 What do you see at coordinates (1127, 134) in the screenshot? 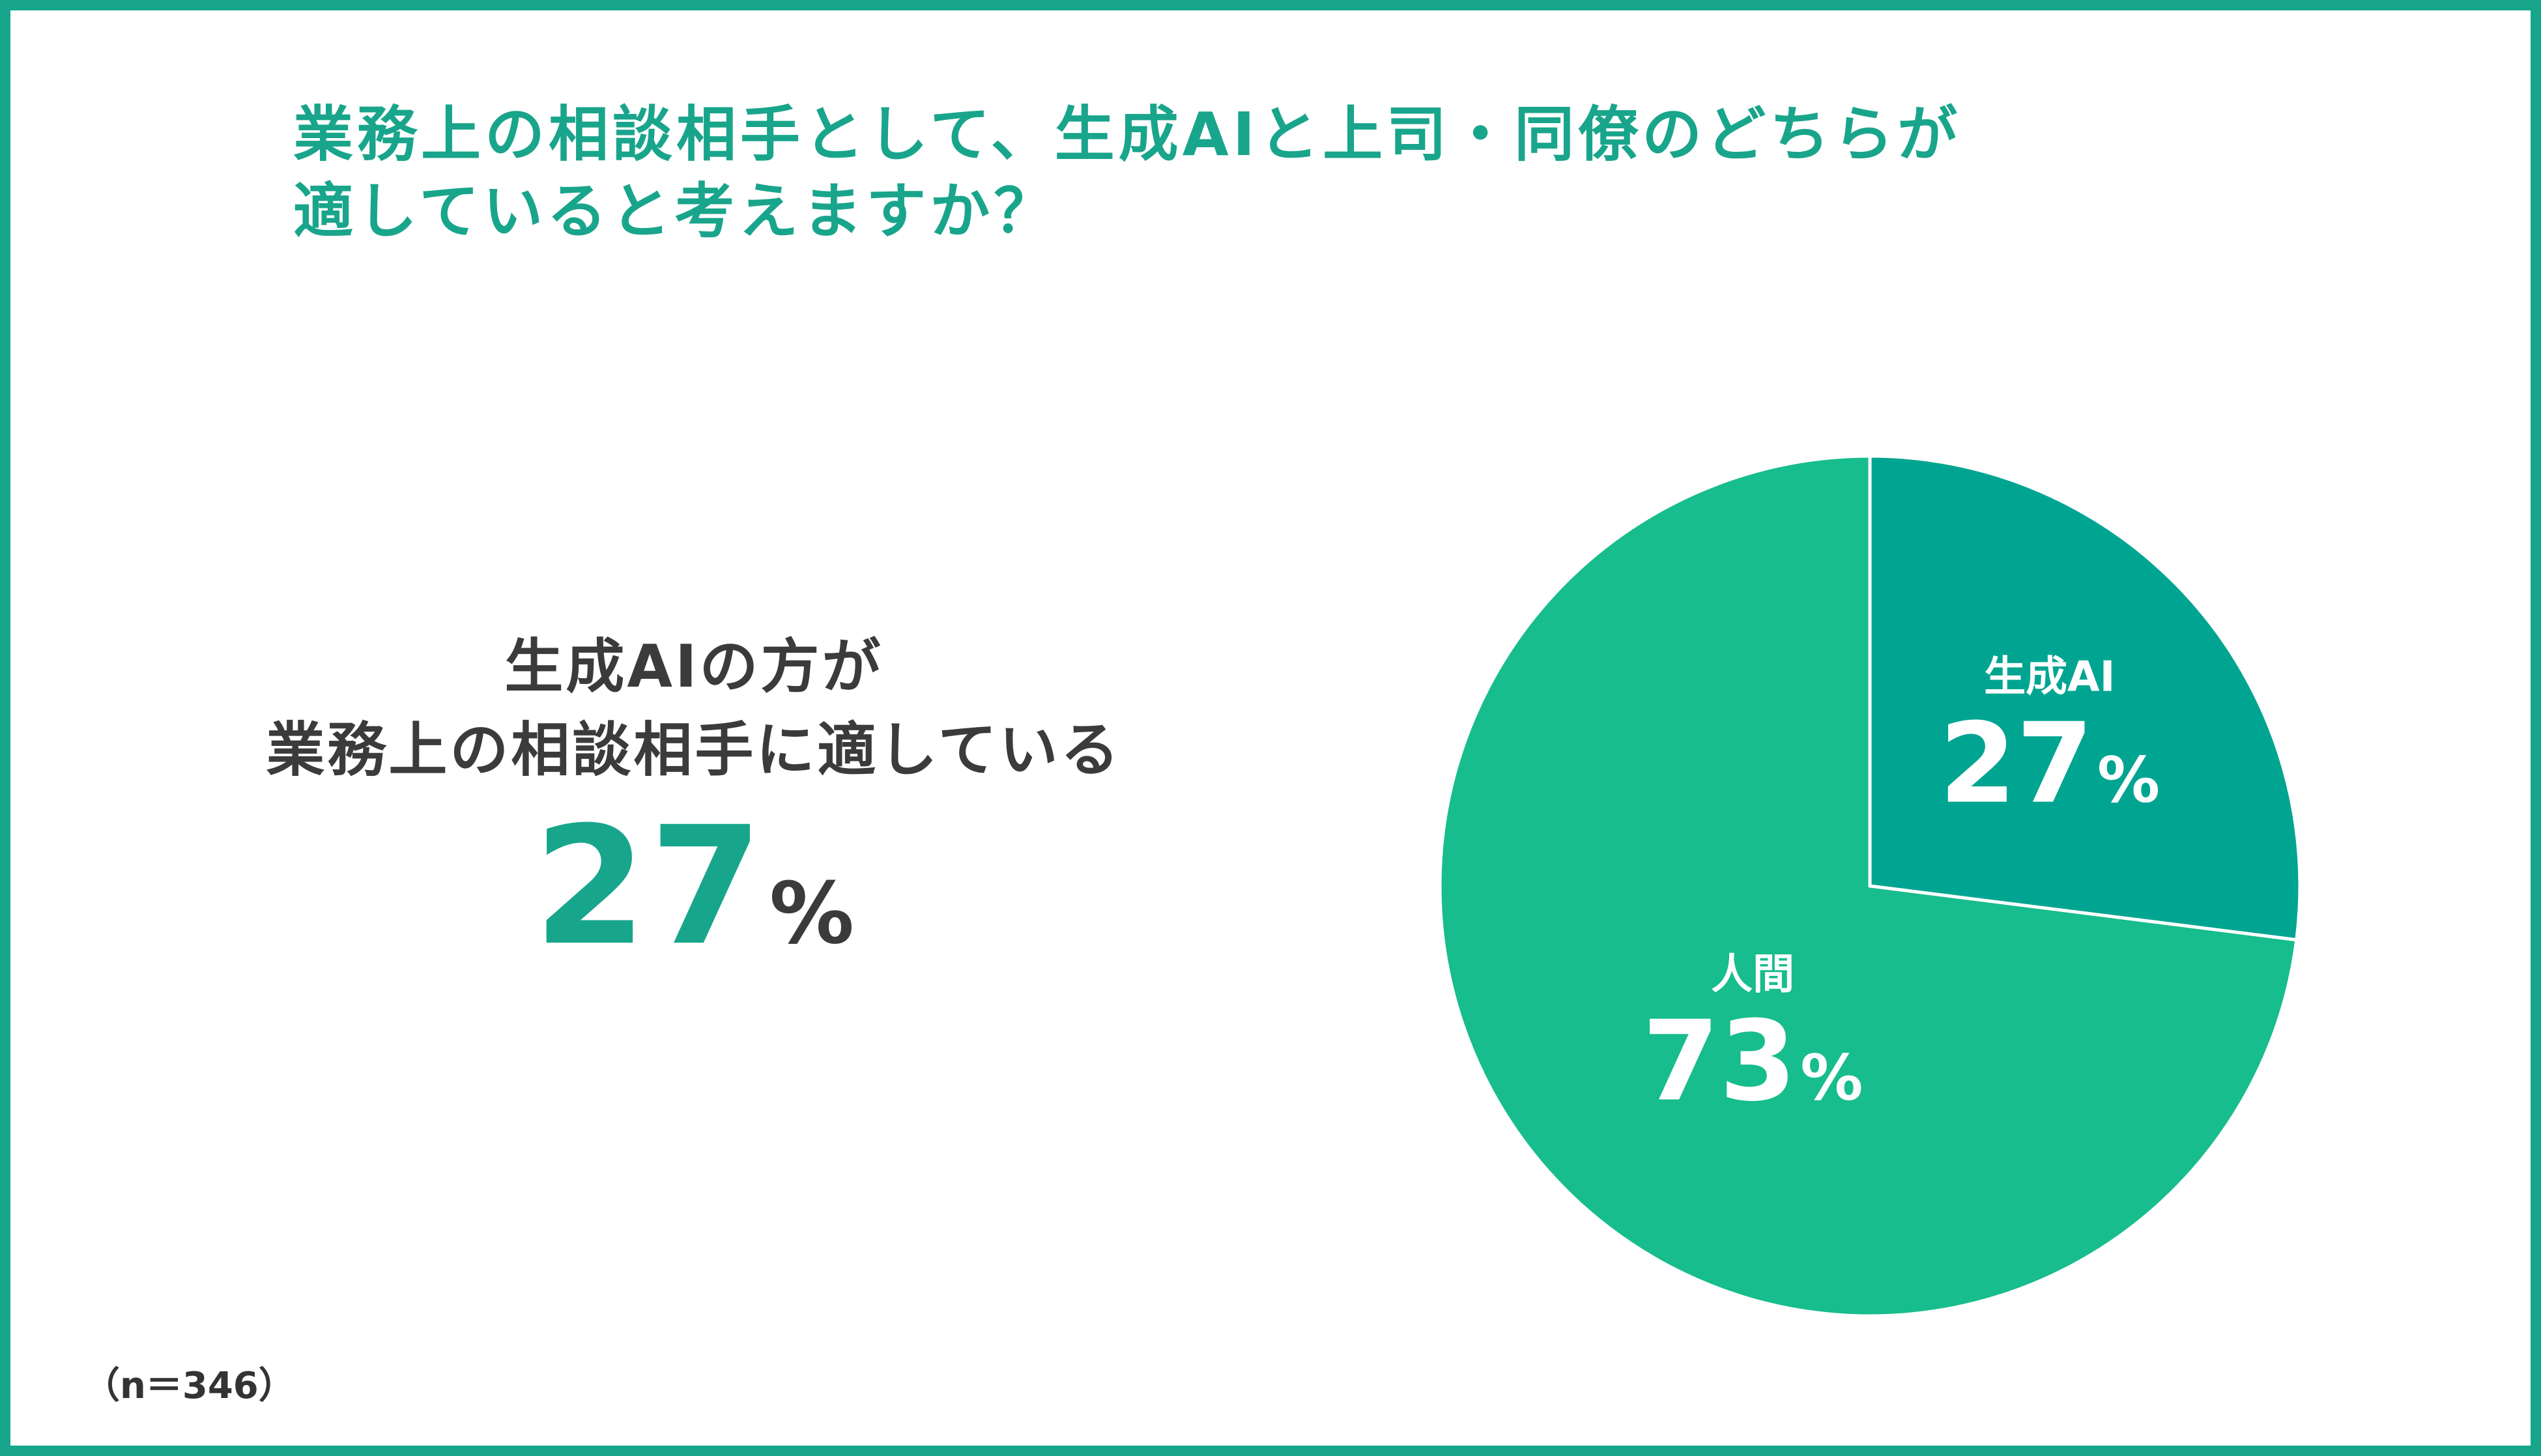
I see `chart-title-line-1: 業務上の相談相手として、生成AIと上司・同僚のどちらが` at bounding box center [1127, 134].